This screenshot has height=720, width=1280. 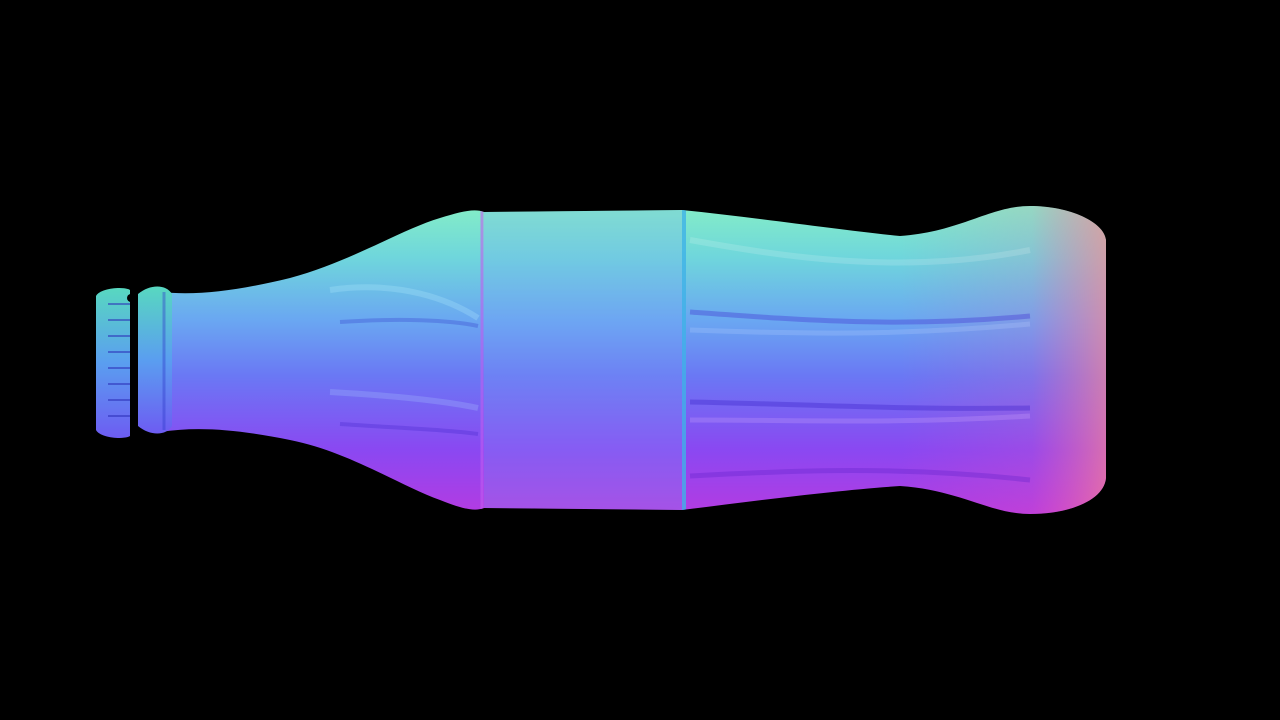 I want to click on bottle-neck-ring, so click(x=155, y=360).